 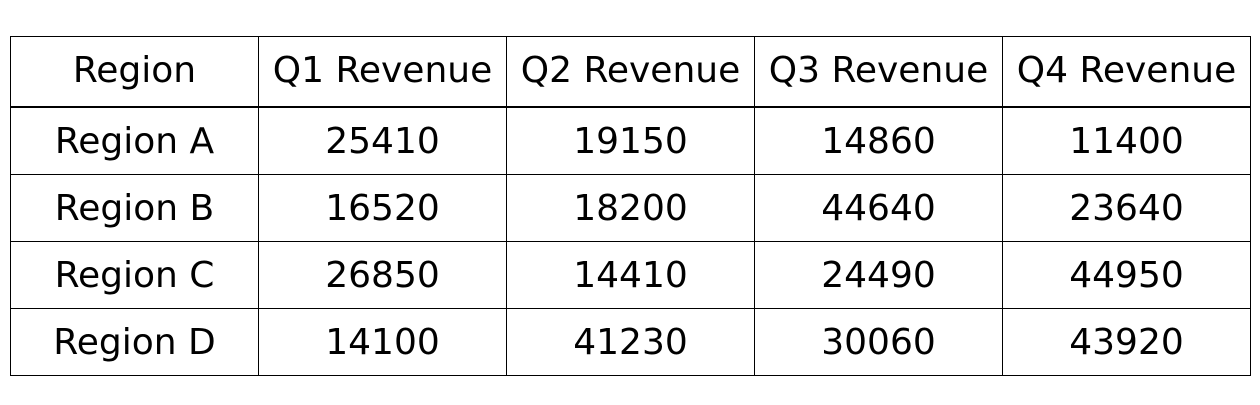 What do you see at coordinates (1126, 72) in the screenshot?
I see `column-header-q4-revenue: Q4 Revenue` at bounding box center [1126, 72].